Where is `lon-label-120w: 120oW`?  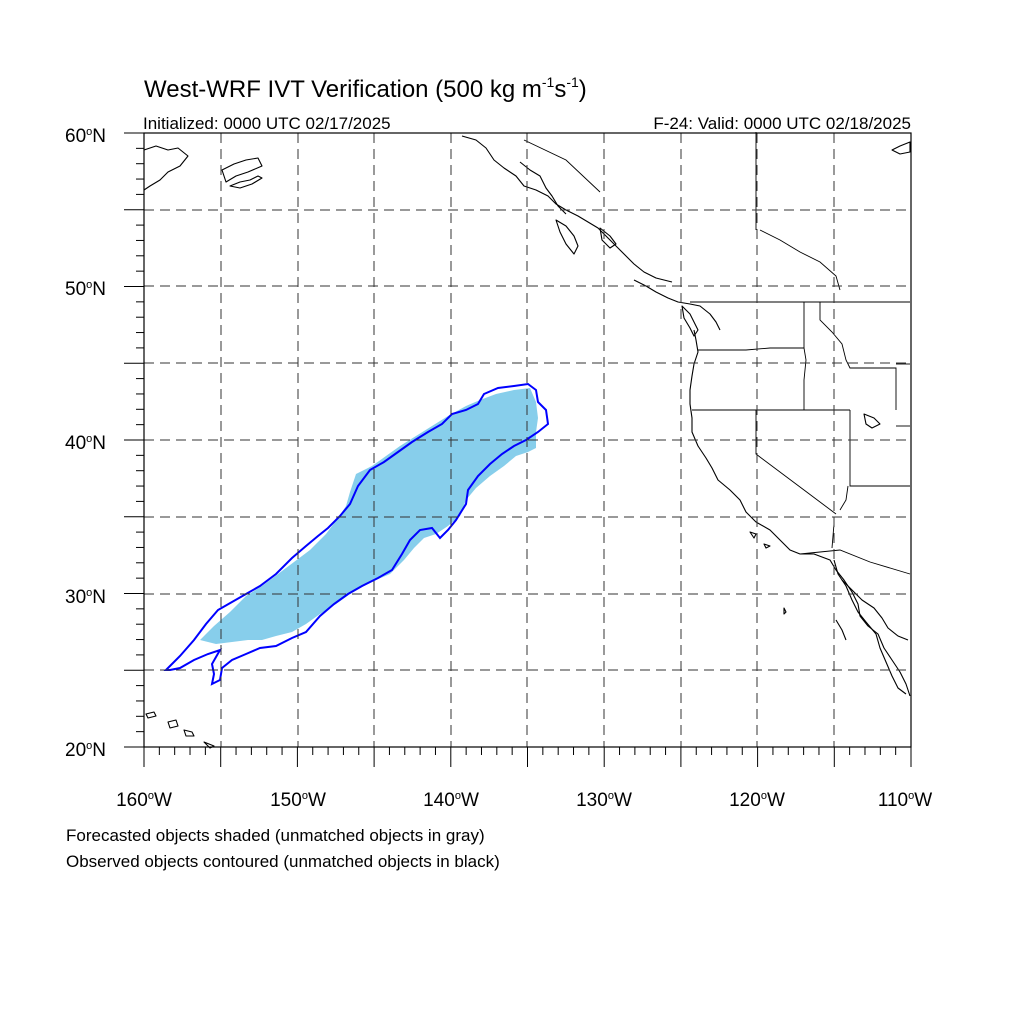
lon-label-120w: 120oW is located at coordinates (757, 800).